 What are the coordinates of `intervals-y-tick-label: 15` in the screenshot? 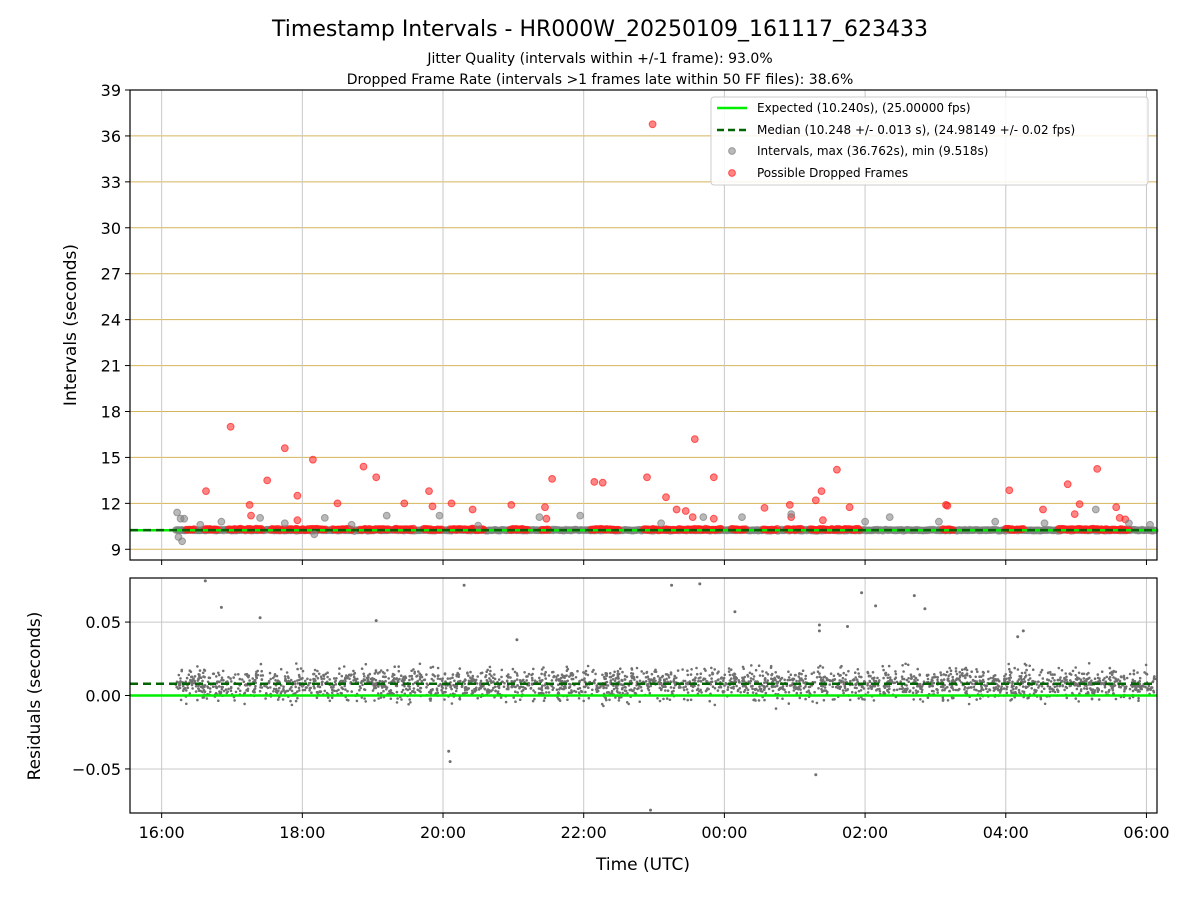 It's located at (111, 457).